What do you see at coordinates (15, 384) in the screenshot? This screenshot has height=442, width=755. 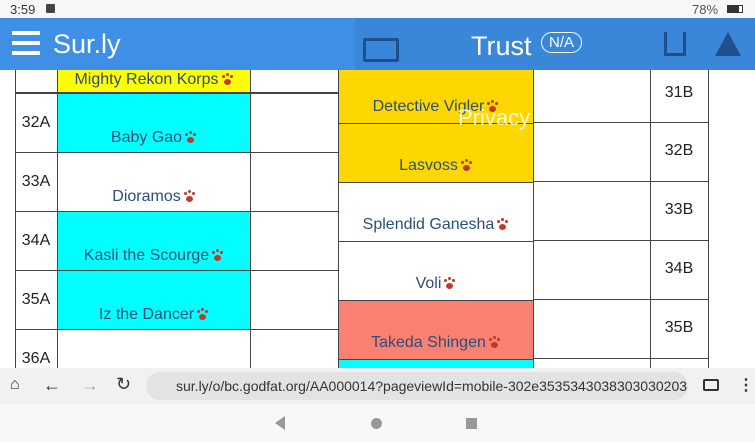 I see `home-button: ⌂` at bounding box center [15, 384].